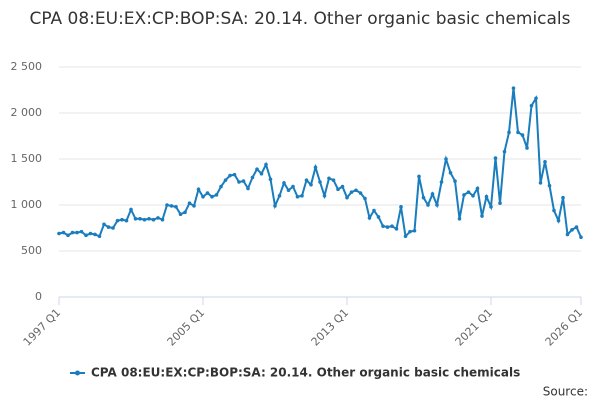 This screenshot has height=400, width=600. Describe the element at coordinates (77, 373) in the screenshot. I see `legend-marker` at that location.